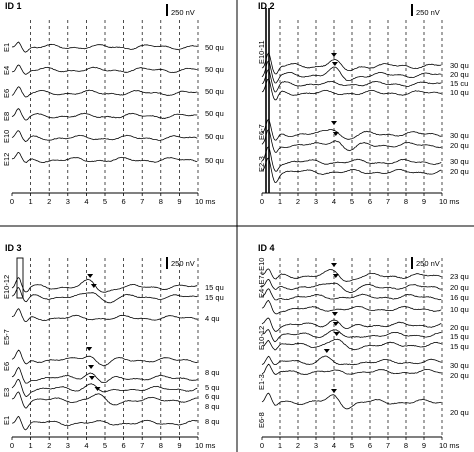 The height and width of the screenshot is (452, 474). What do you see at coordinates (261, 52) in the screenshot?
I see `electrode-label: E10-11` at bounding box center [261, 52].